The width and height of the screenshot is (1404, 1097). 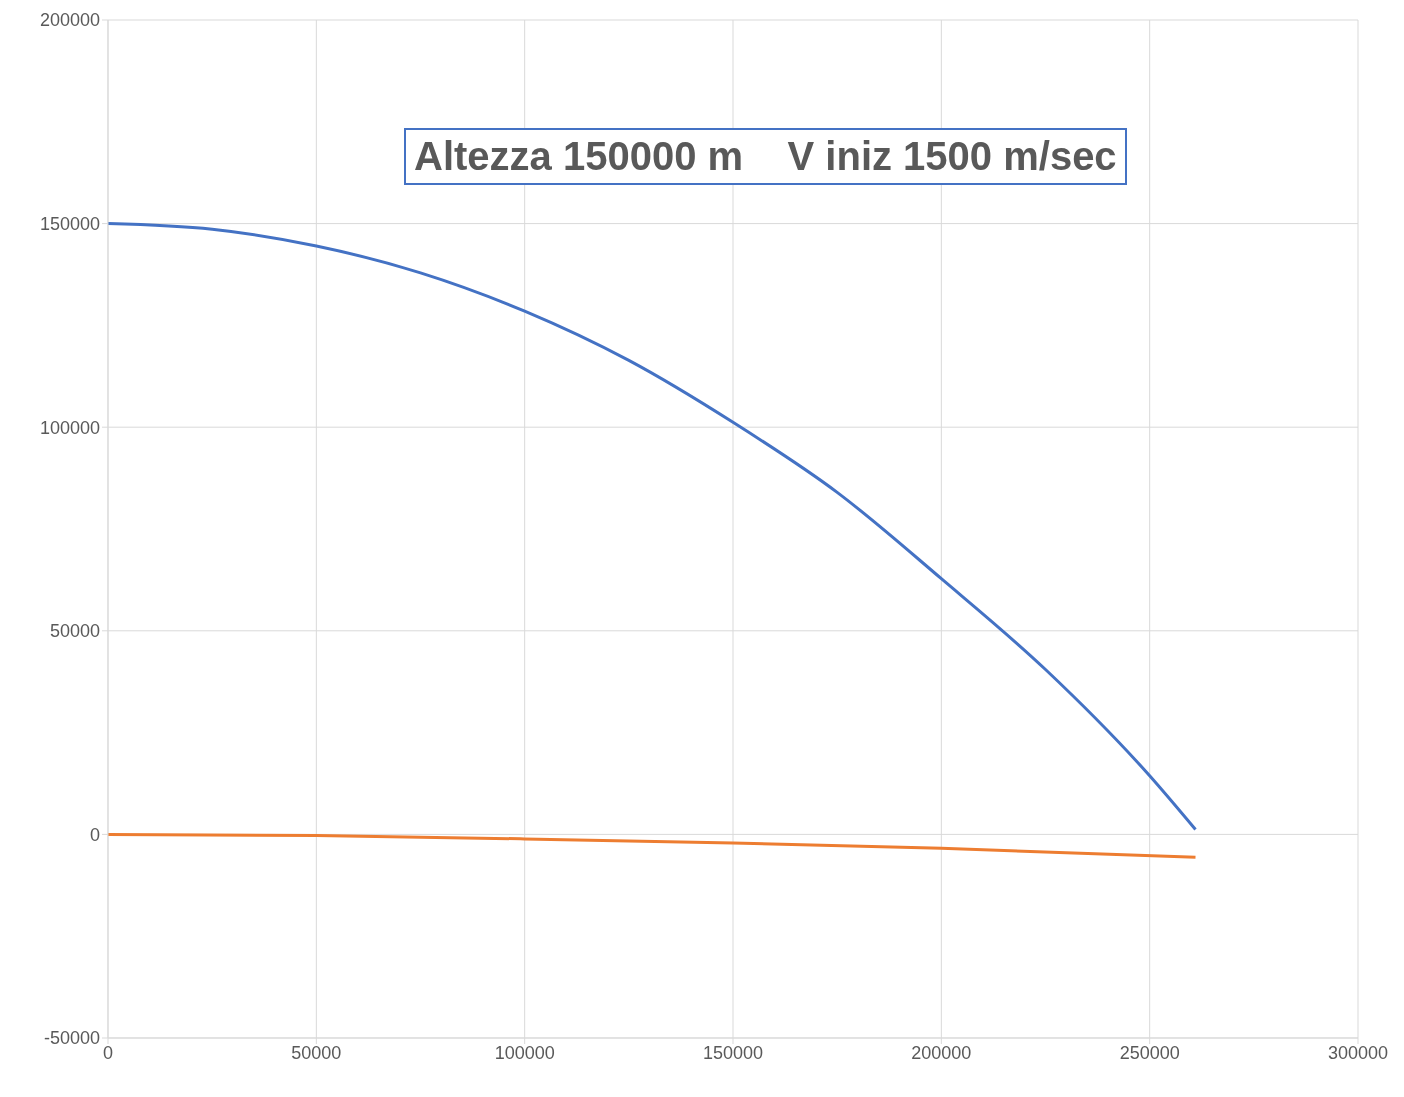 I want to click on text: Altezza 150000 m V iniz 1500 m/sec, so click(x=765, y=156).